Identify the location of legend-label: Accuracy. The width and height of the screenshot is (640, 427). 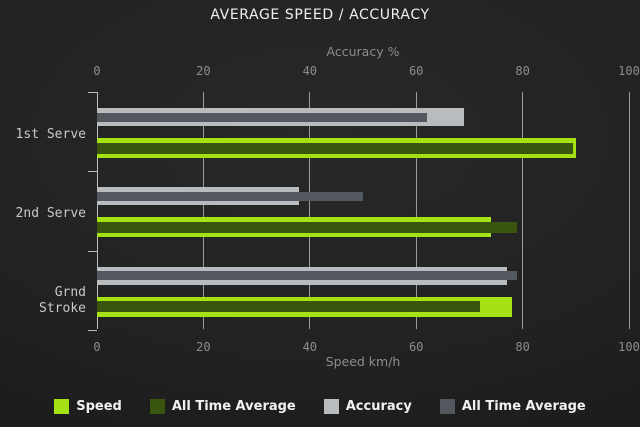
(378, 406).